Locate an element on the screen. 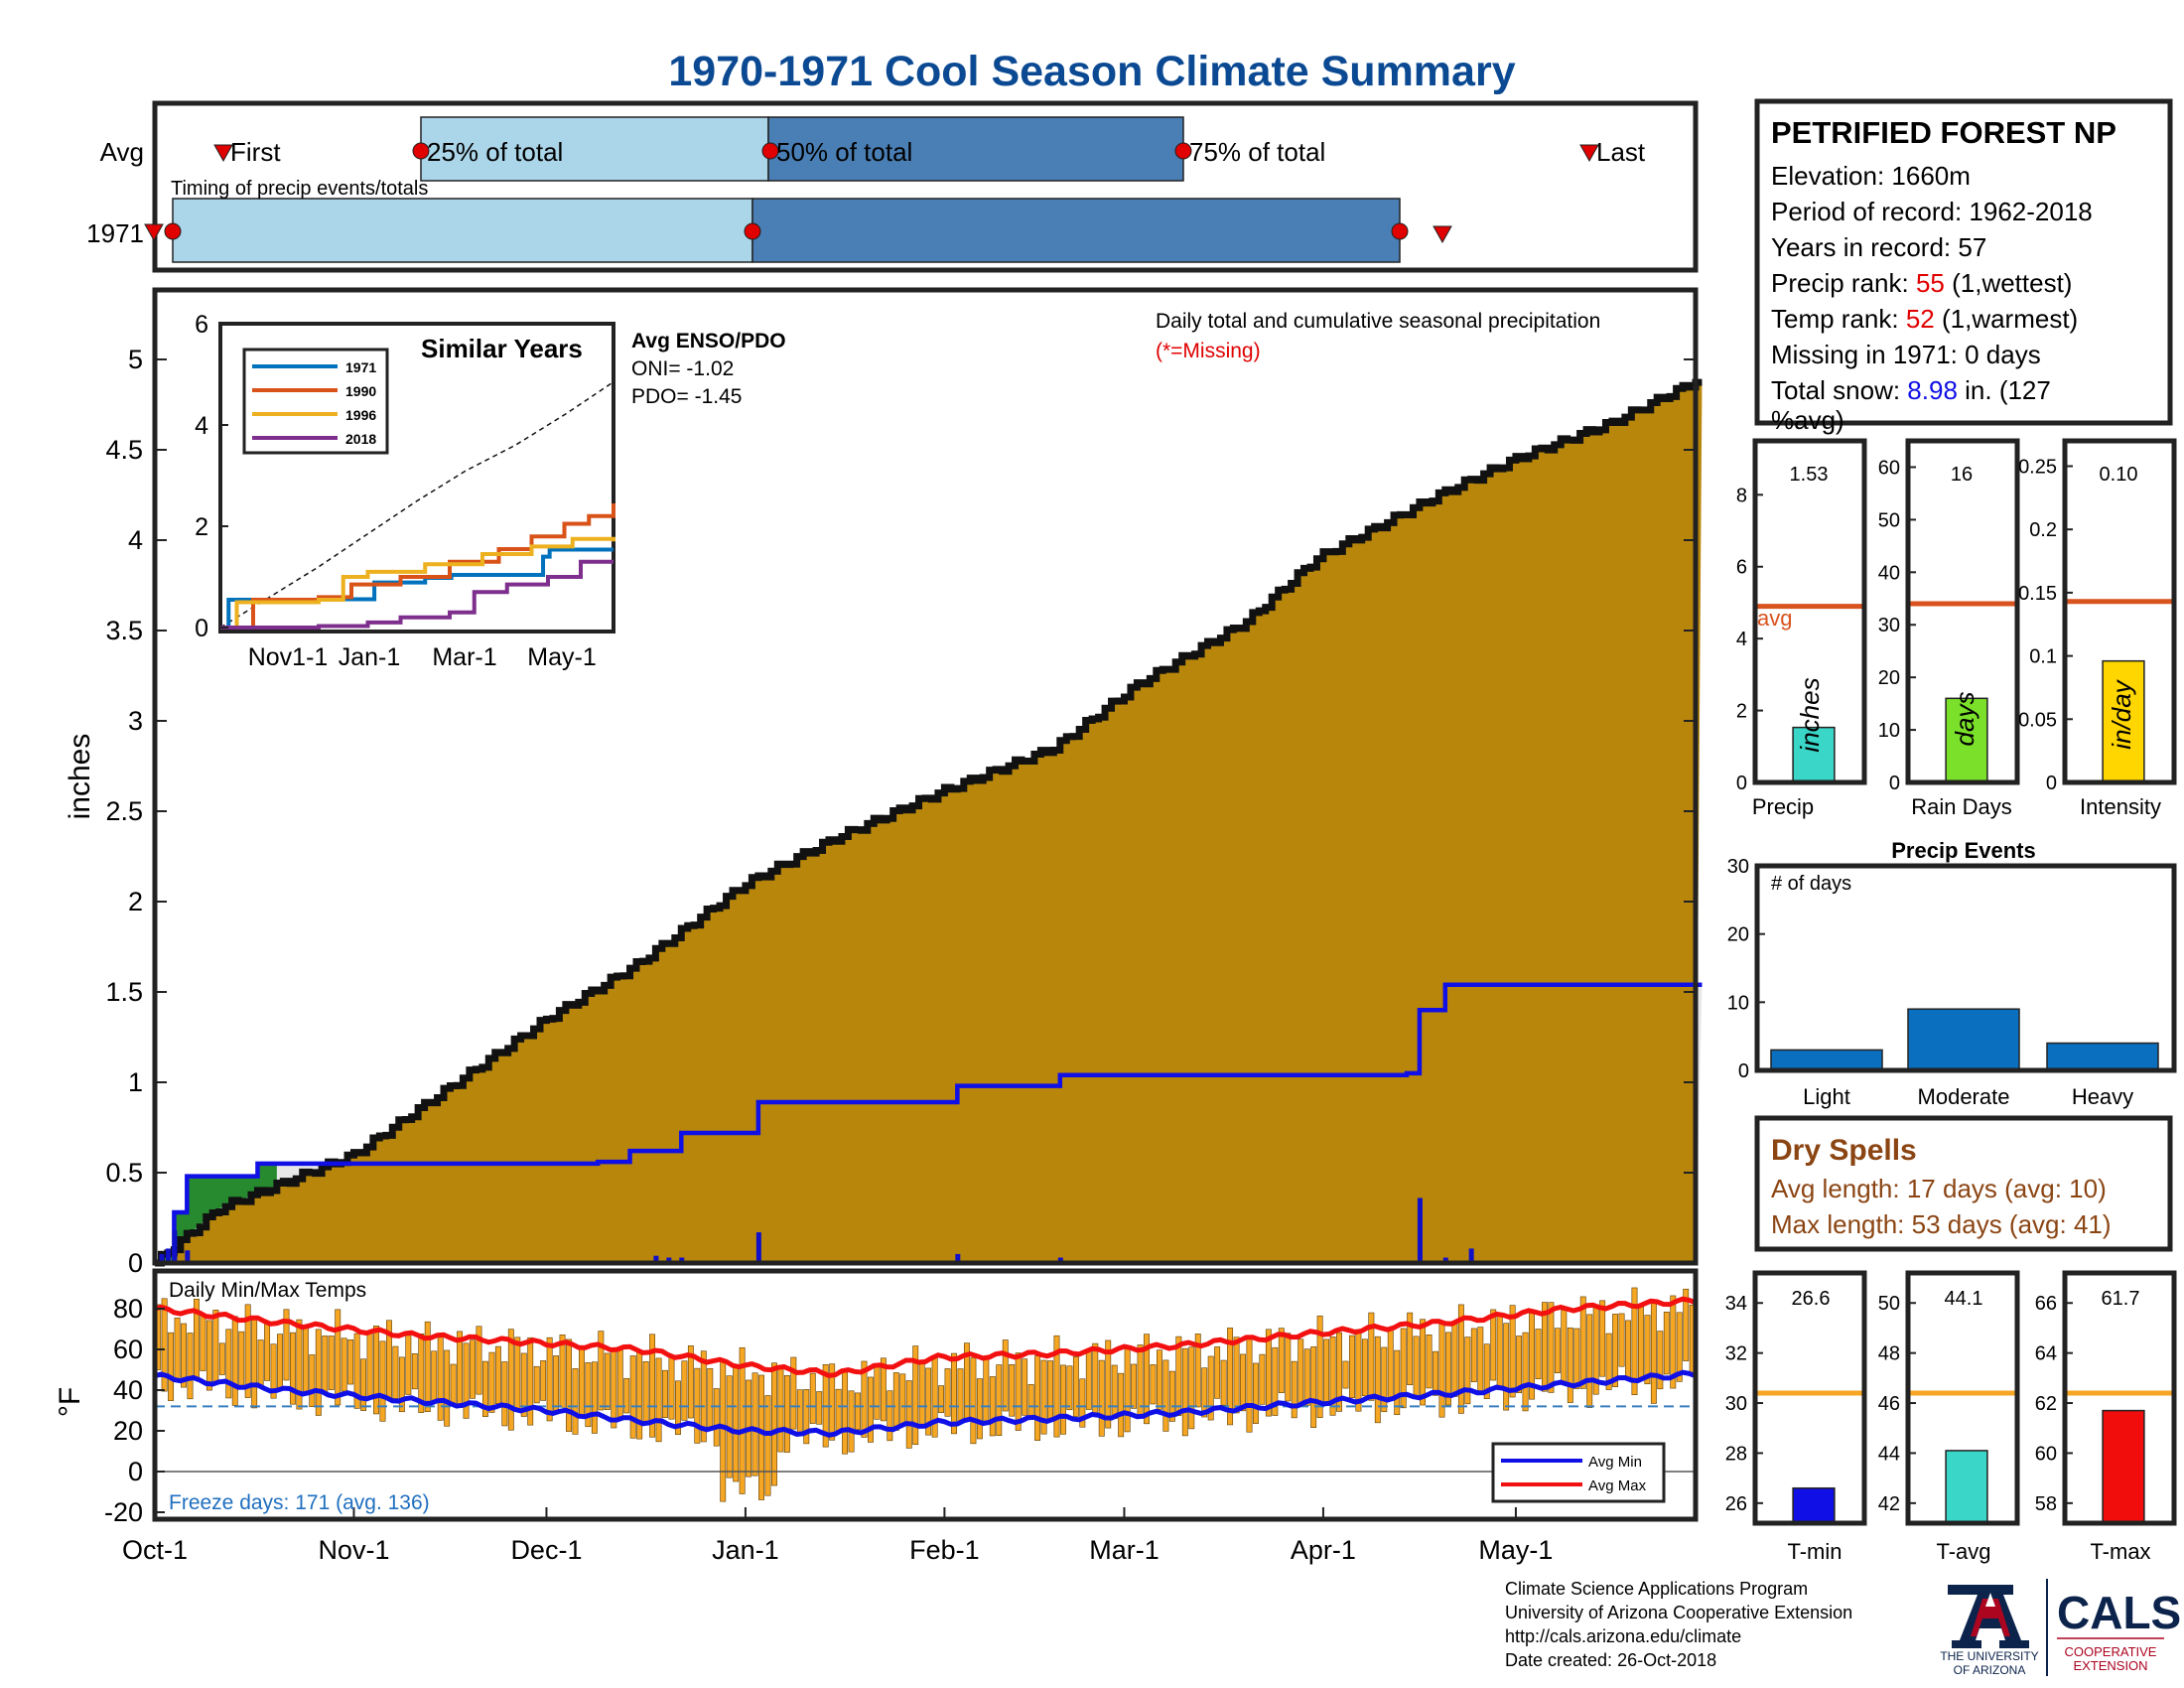  timing-caption: Timing of precip events/totals is located at coordinates (299, 189).